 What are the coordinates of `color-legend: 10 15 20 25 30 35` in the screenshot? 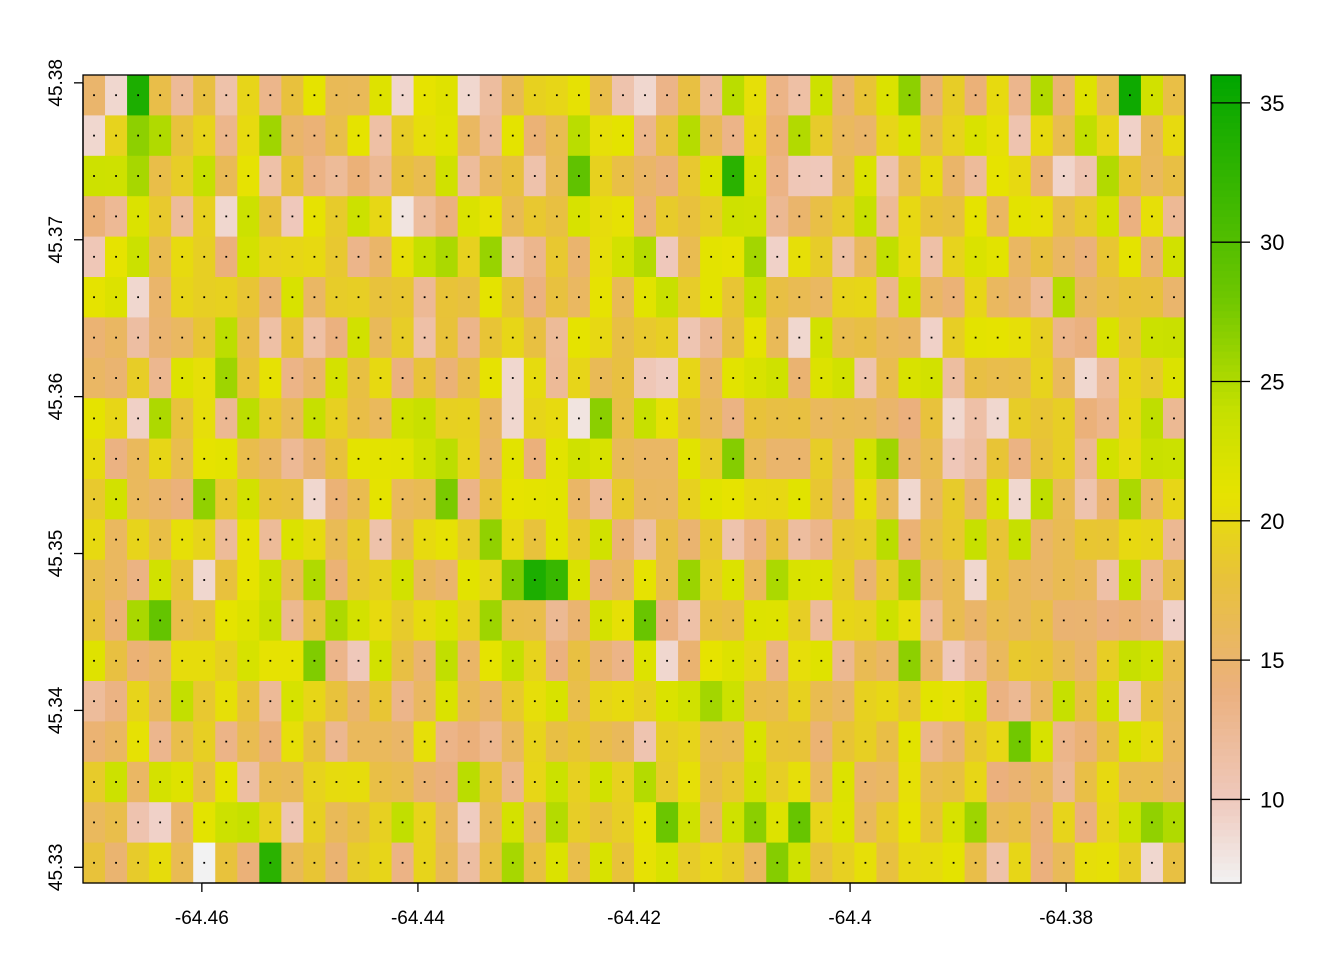 It's located at (1247, 479).